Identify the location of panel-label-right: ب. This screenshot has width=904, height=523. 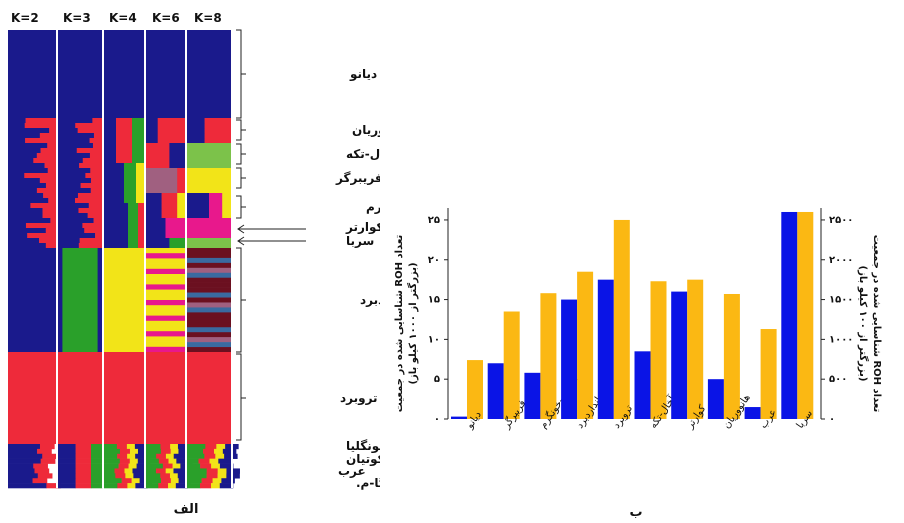
(635, 512).